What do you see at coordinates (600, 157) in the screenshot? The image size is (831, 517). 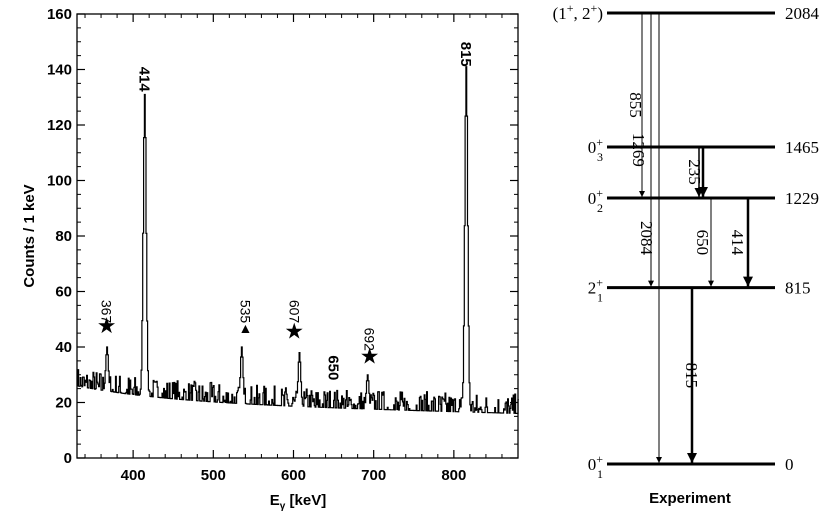 I see `level-spin-subscript: 3` at bounding box center [600, 157].